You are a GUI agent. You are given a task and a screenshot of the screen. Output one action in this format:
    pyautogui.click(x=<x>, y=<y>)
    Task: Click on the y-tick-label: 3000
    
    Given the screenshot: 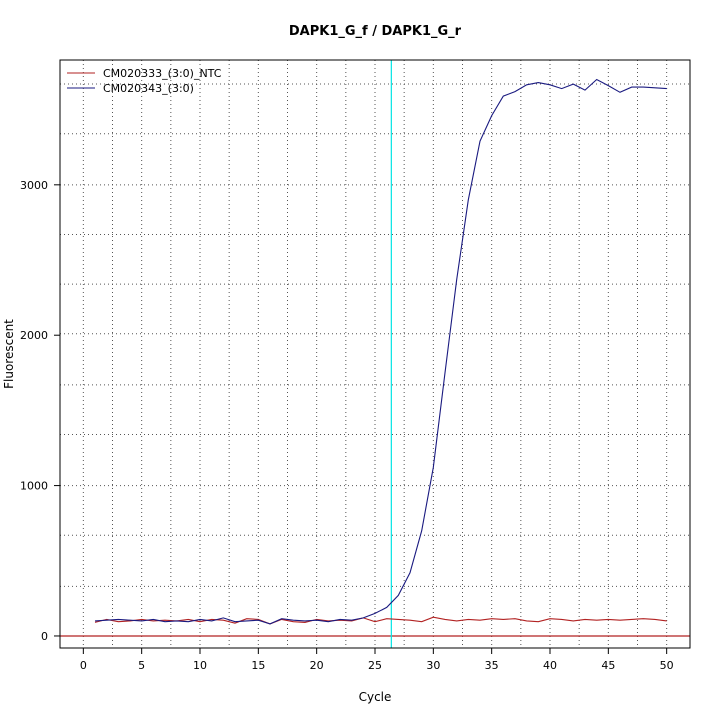 What is the action you would take?
    pyautogui.click(x=34, y=185)
    